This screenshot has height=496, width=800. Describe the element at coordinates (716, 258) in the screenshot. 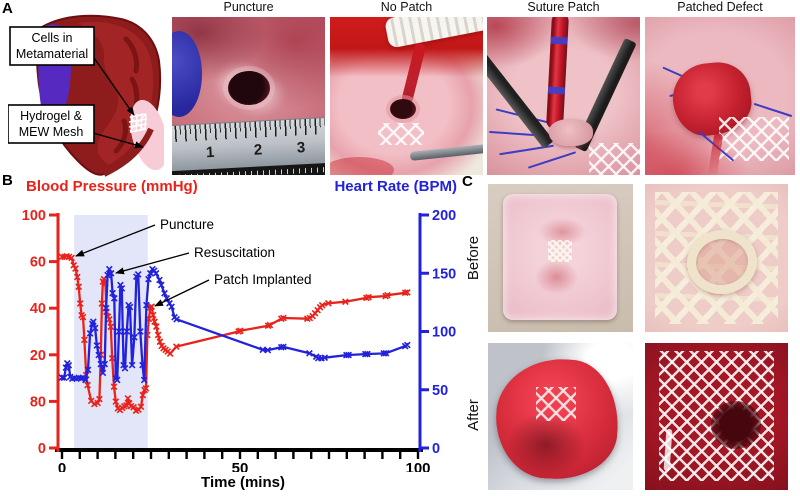

I see `photo-before-mesh-closeup` at that location.